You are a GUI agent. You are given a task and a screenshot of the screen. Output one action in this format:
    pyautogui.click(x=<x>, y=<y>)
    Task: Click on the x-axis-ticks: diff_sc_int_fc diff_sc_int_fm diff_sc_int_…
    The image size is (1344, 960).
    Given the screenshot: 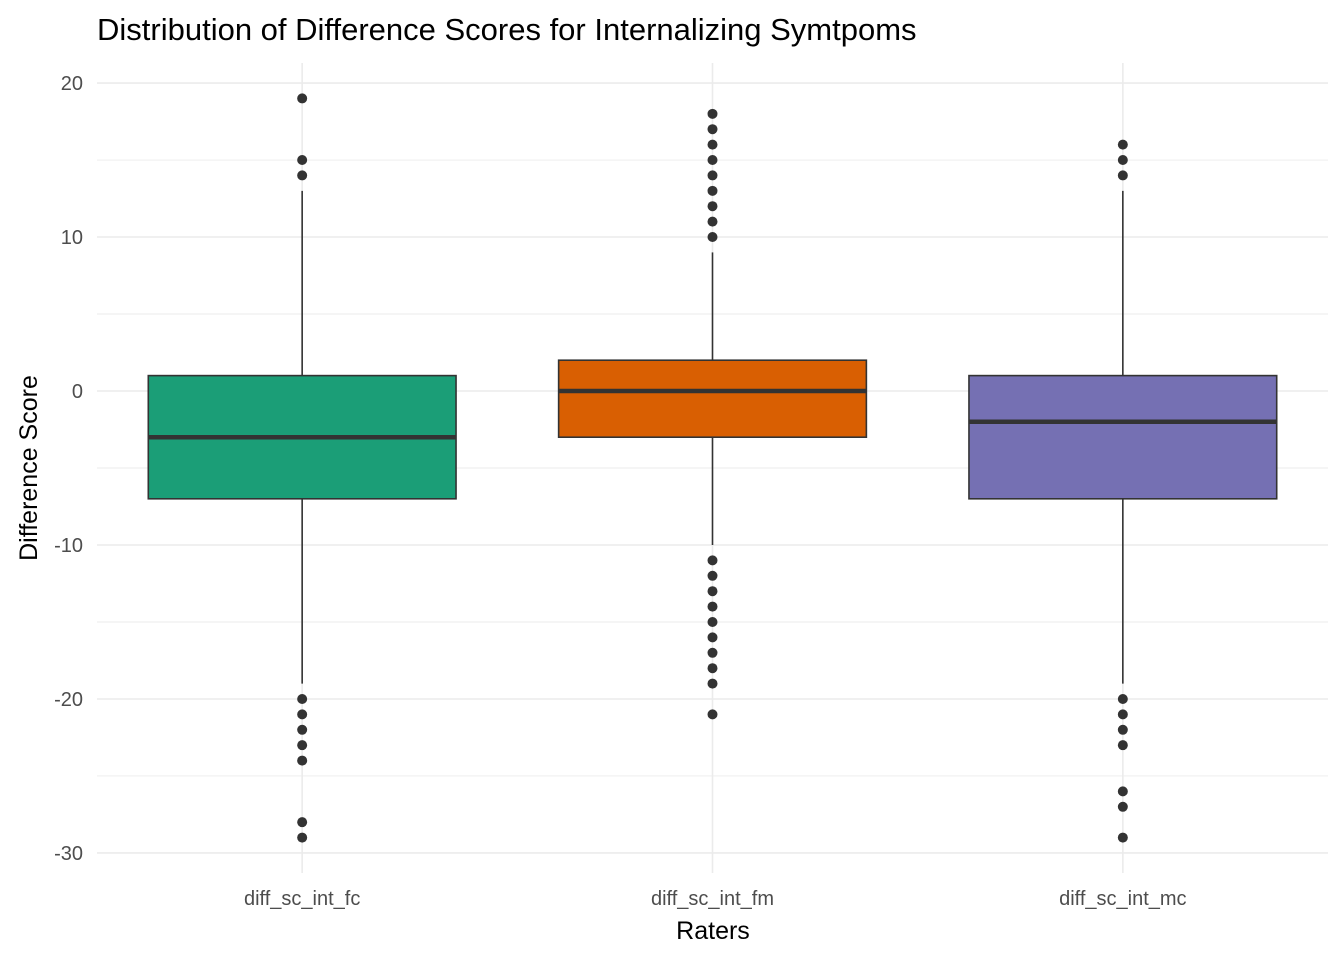 What is the action you would take?
    pyautogui.click(x=715, y=899)
    